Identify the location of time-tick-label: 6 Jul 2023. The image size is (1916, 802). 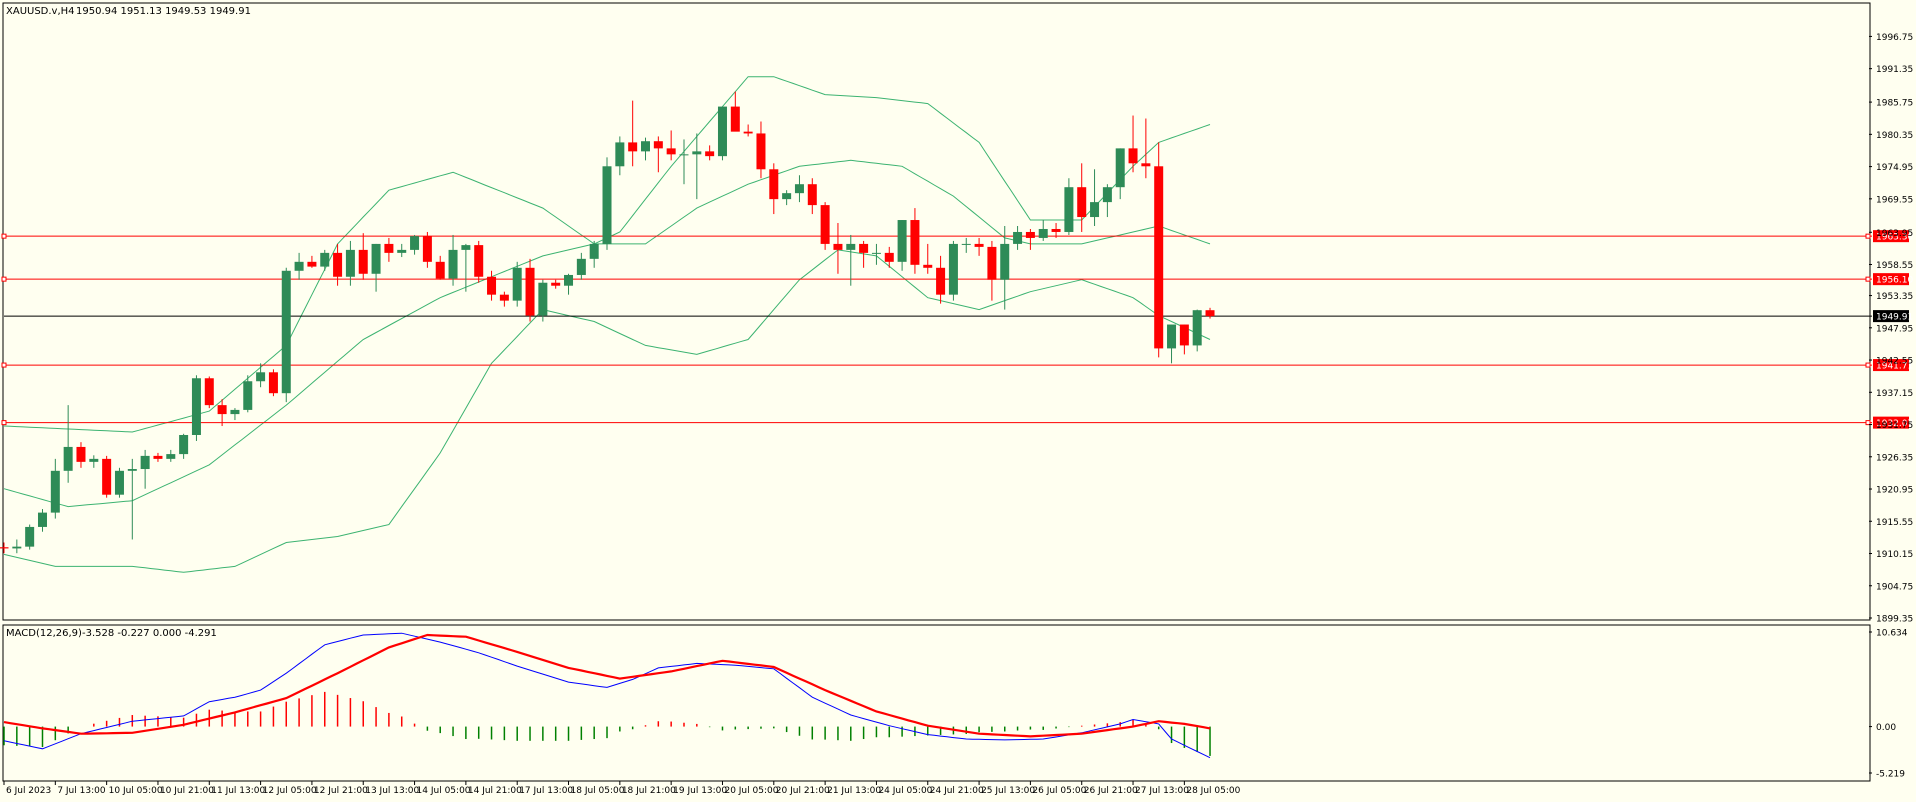
(28, 791).